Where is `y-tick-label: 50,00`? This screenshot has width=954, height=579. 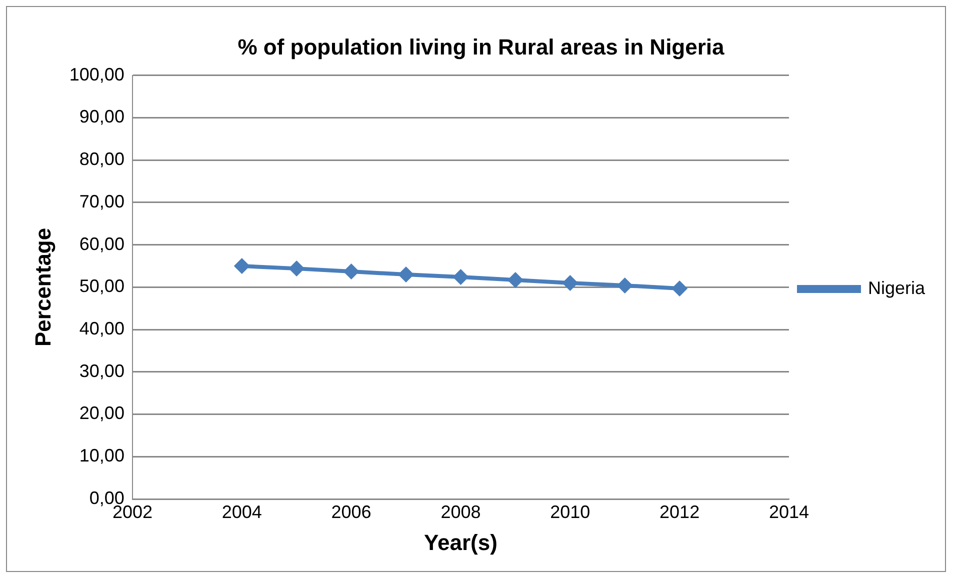 y-tick-label: 50,00 is located at coordinates (101, 286).